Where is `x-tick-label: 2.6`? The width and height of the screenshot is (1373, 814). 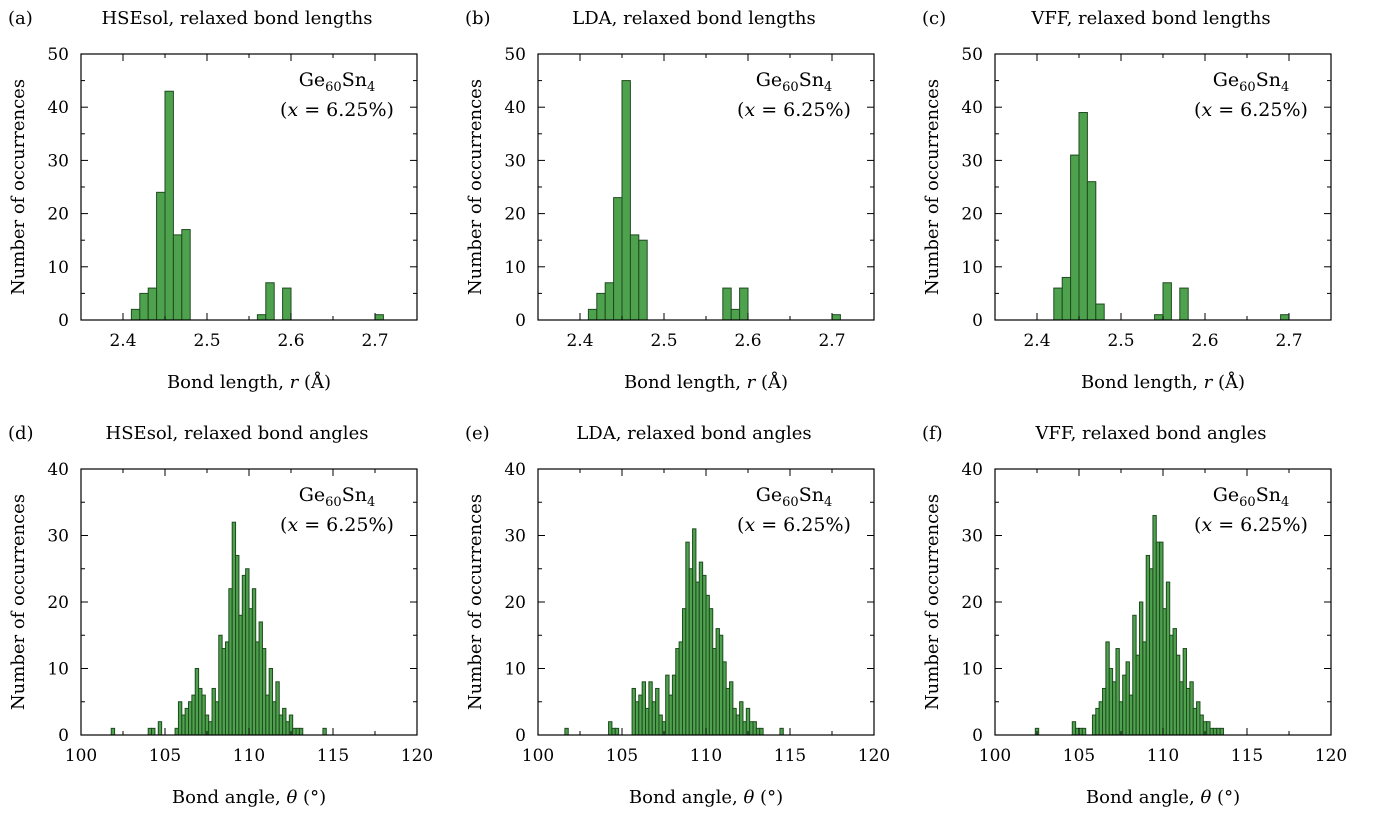
x-tick-label: 2.6 is located at coordinates (290, 341).